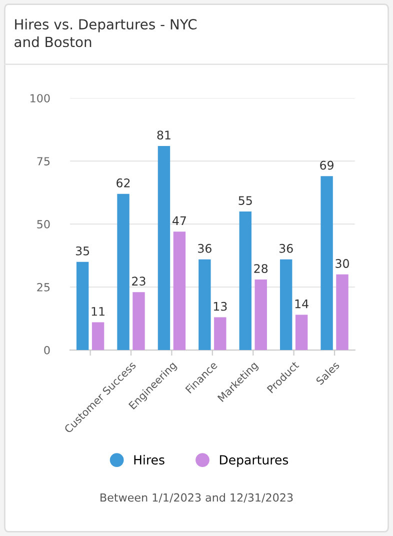  Describe the element at coordinates (301, 304) in the screenshot. I see `data-label: 14` at that location.